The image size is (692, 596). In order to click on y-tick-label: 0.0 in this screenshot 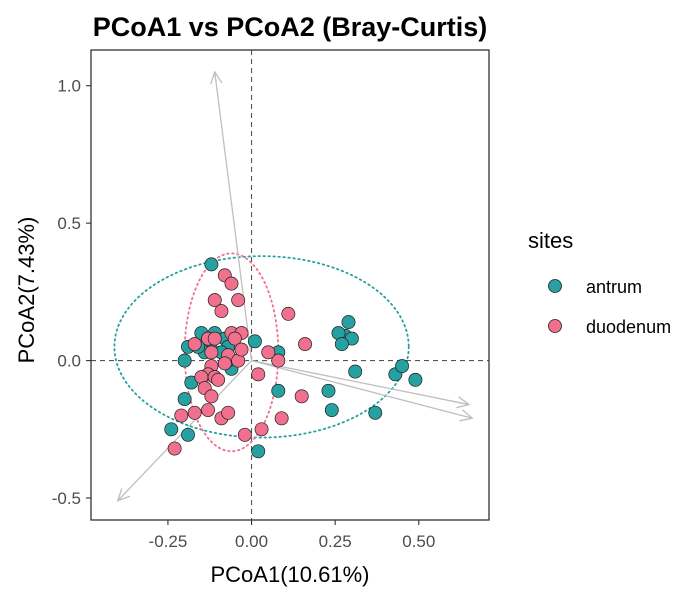, I will do `click(69, 361)`.